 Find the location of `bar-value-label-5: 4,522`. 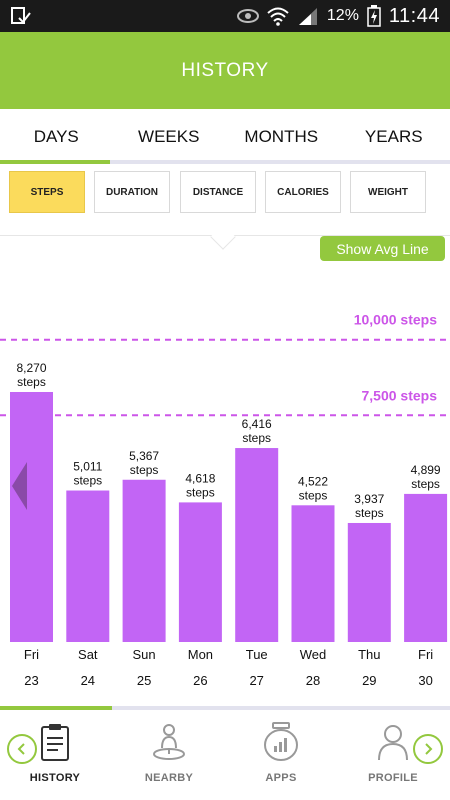

bar-value-label-5: 4,522 is located at coordinates (313, 481).